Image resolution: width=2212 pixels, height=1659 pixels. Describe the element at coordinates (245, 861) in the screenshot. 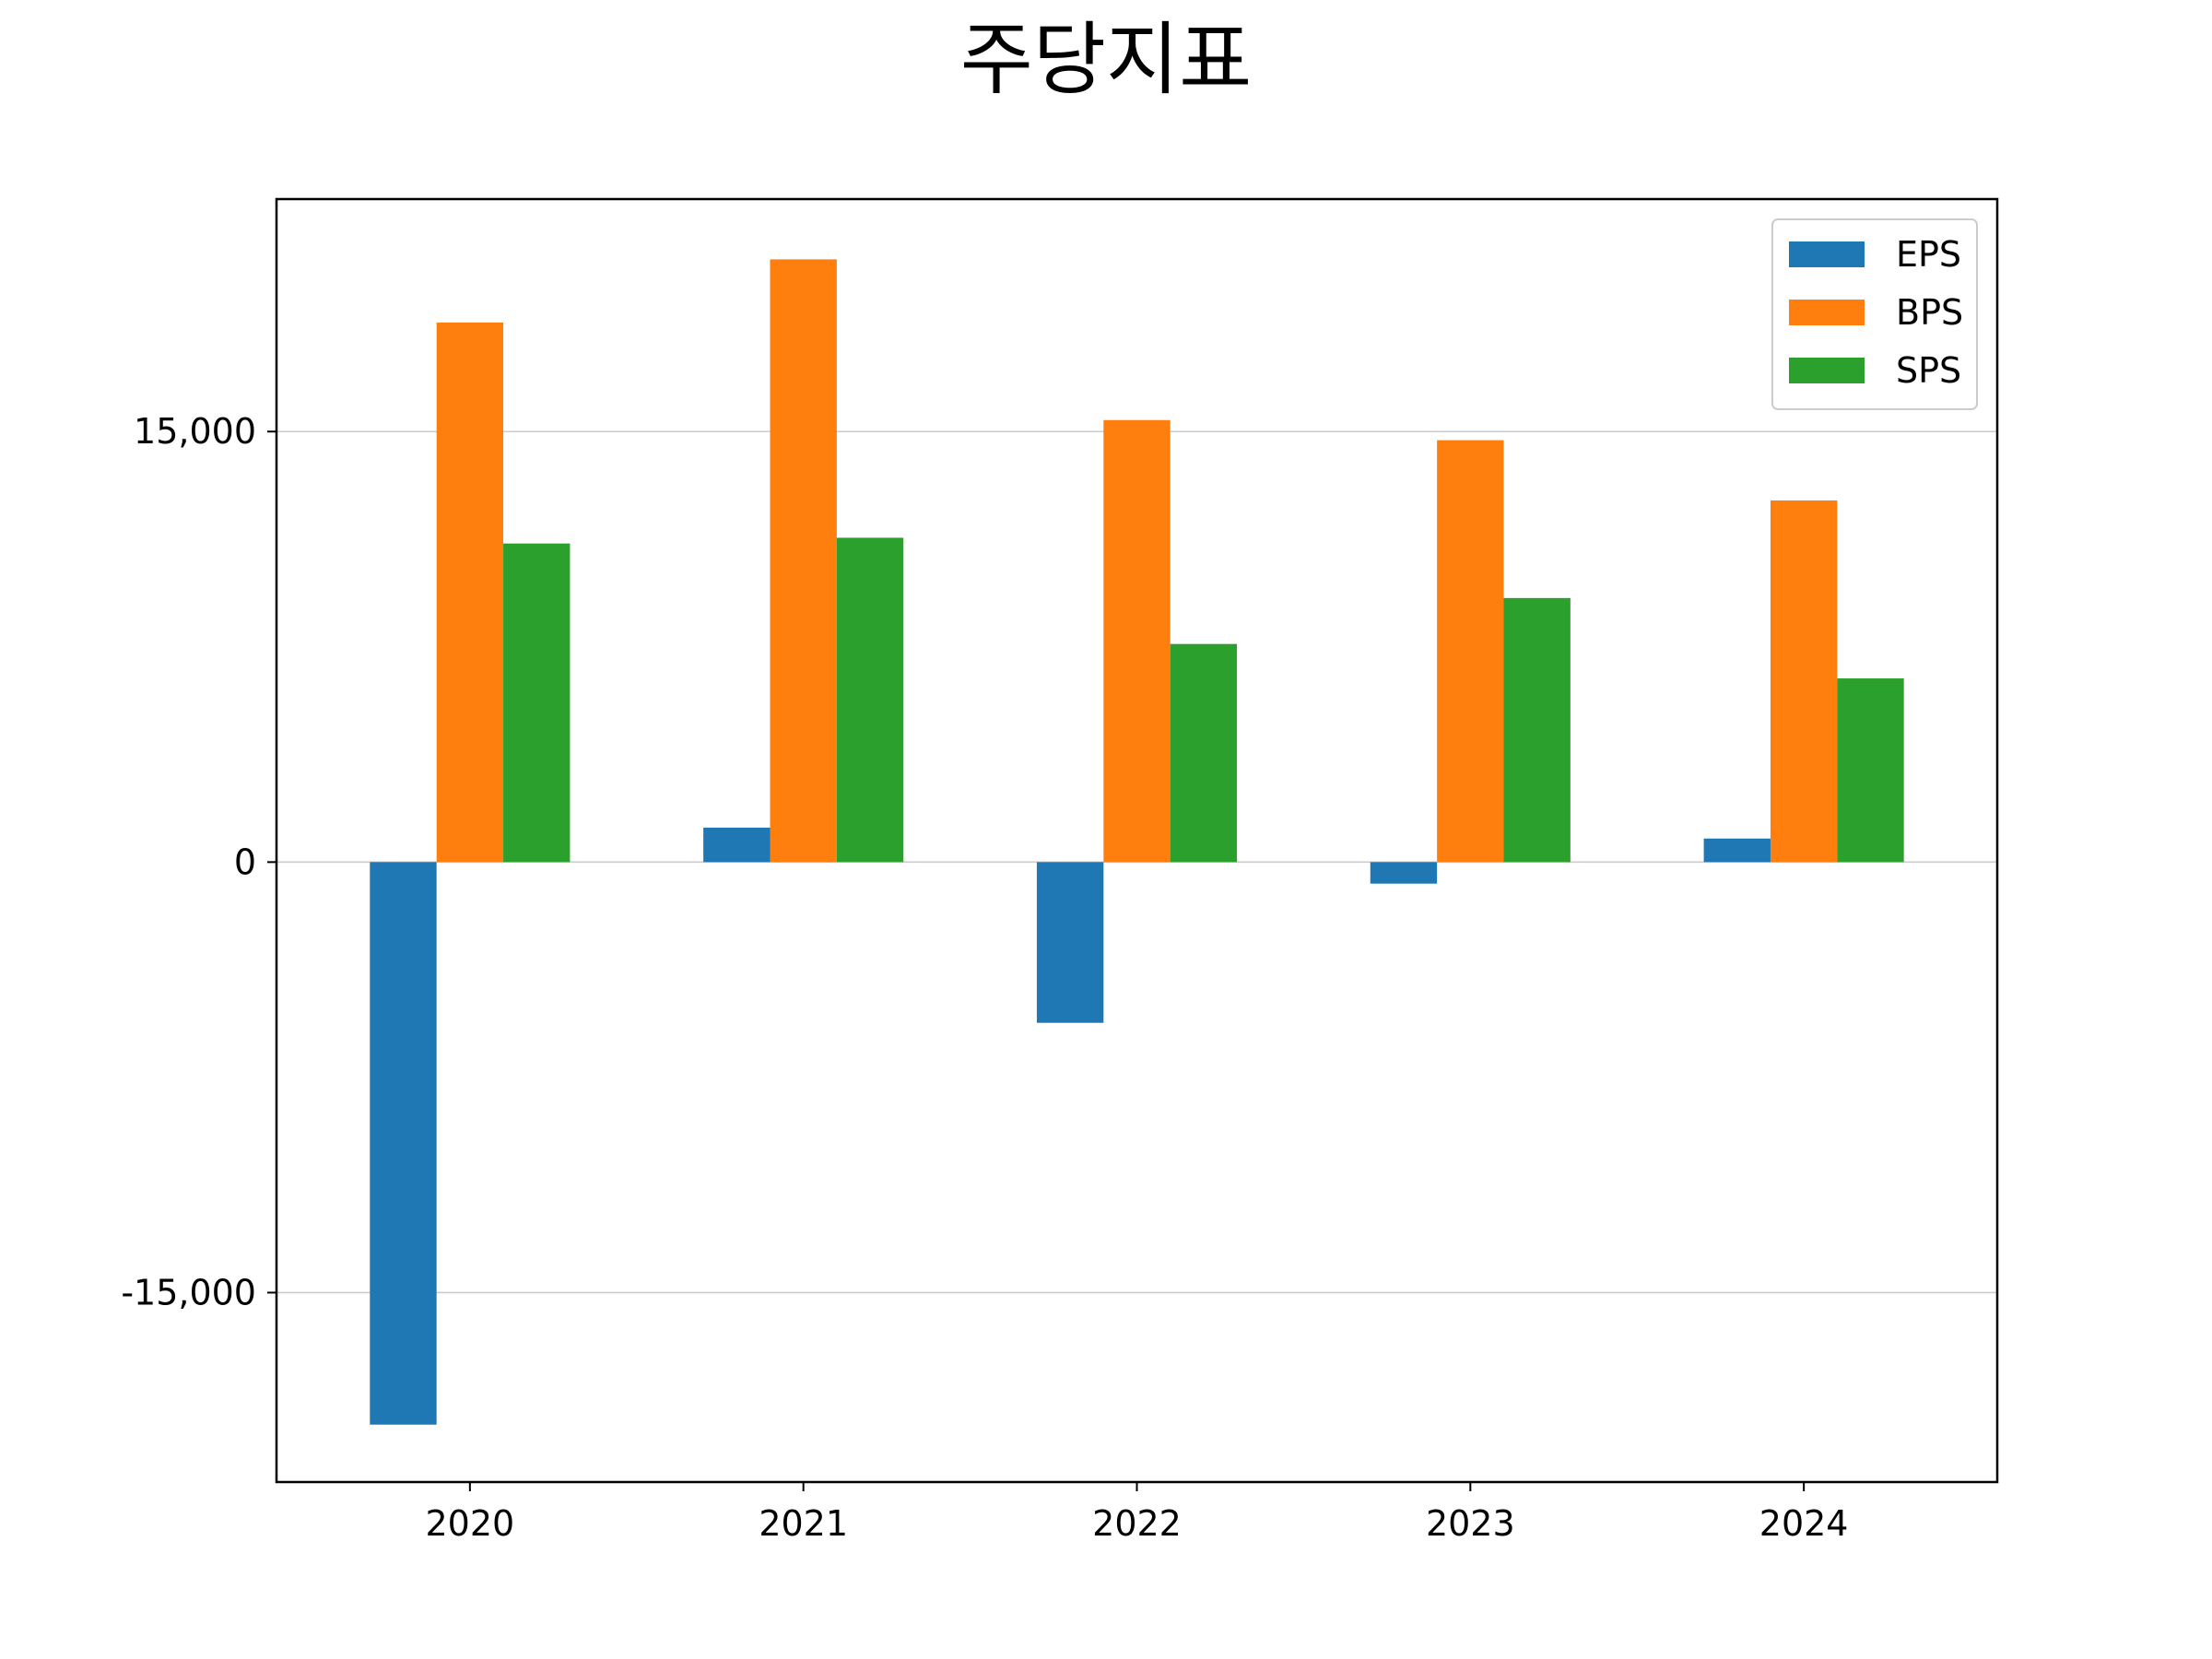

I see `y-tick-label: 0` at that location.